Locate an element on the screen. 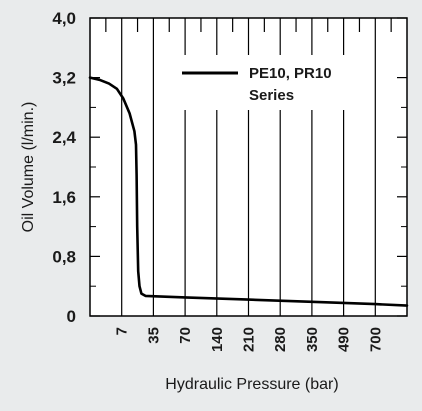  x-tick-label: 7 is located at coordinates (122, 331).